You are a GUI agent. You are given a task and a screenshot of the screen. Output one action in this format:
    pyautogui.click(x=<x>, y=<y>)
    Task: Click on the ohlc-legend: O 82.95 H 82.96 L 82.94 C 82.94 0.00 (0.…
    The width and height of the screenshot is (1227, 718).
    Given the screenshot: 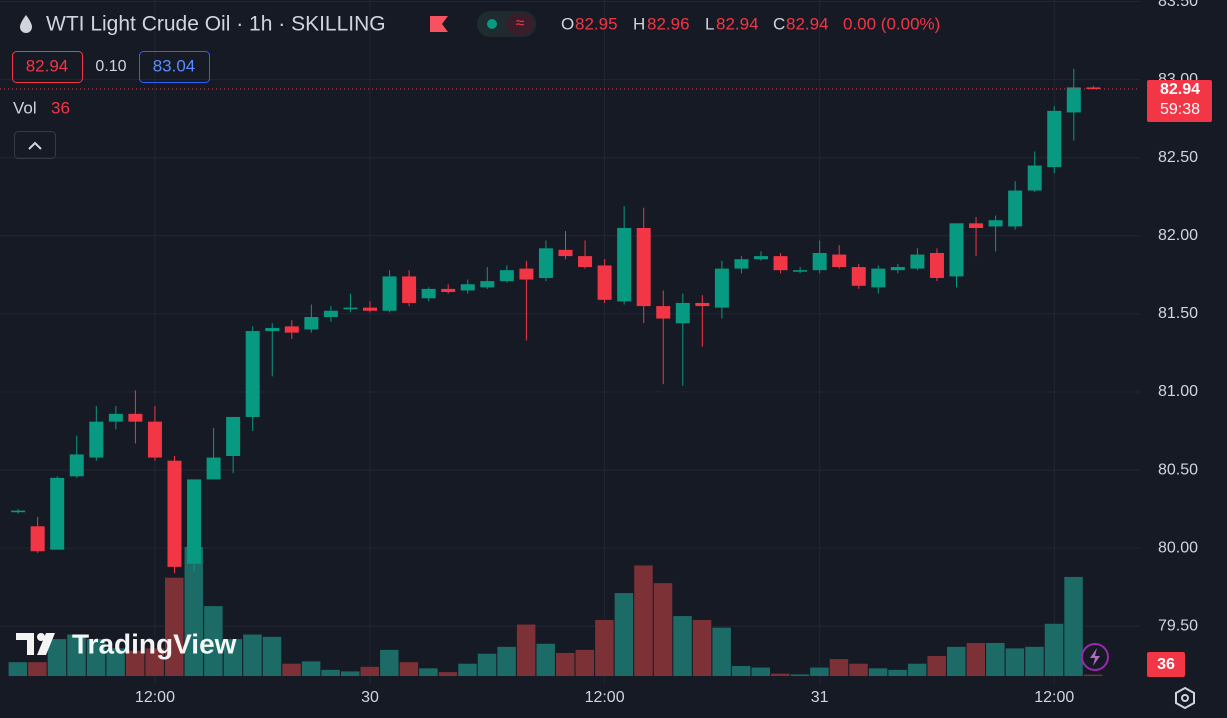 What is the action you would take?
    pyautogui.click(x=750, y=23)
    